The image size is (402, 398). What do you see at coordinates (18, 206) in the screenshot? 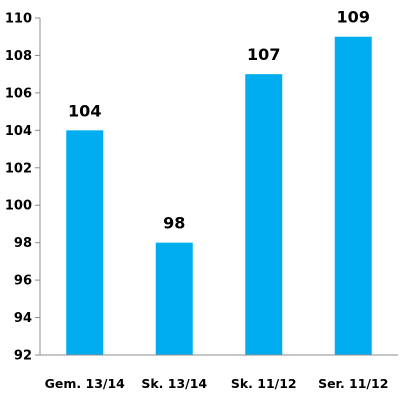
I see `y-tick-label: 100` at bounding box center [18, 206].